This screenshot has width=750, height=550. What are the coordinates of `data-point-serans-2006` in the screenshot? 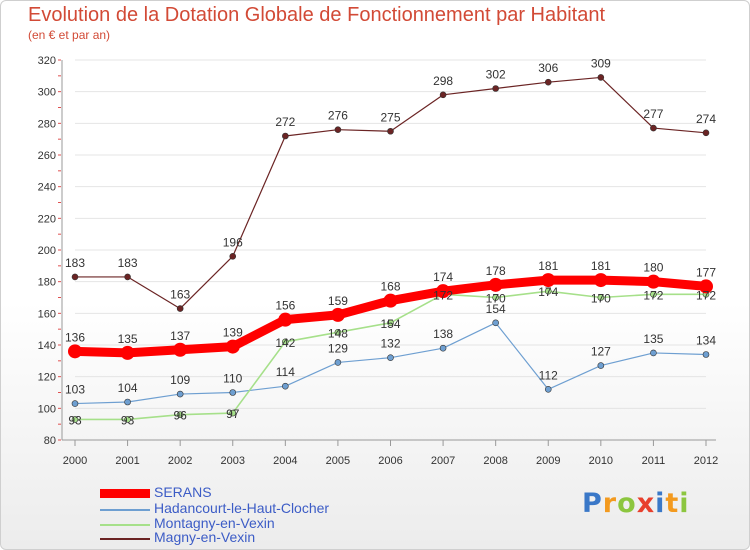 It's located at (390, 300).